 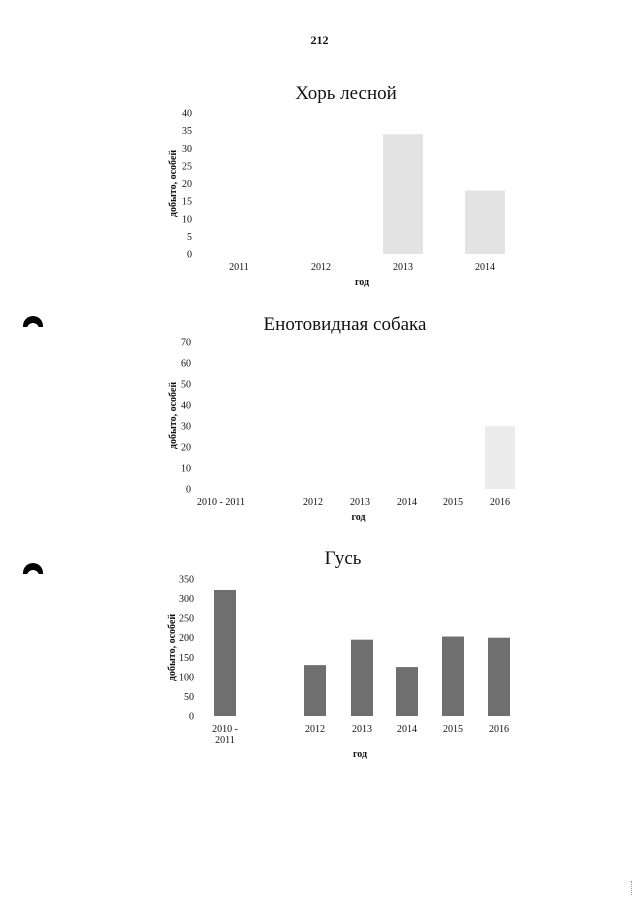 I want to click on y-tick-label: 350, so click(x=186, y=580).